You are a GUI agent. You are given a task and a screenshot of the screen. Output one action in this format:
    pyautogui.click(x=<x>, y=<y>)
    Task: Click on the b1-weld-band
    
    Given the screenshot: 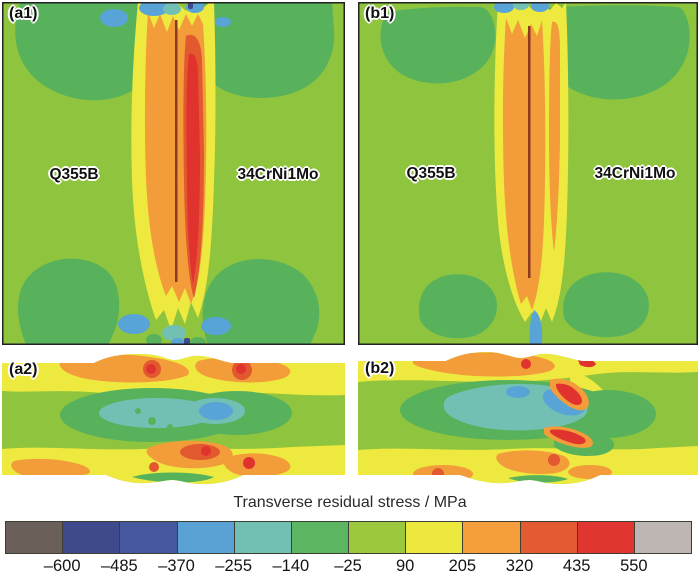 What is the action you would take?
    pyautogui.click(x=531, y=164)
    